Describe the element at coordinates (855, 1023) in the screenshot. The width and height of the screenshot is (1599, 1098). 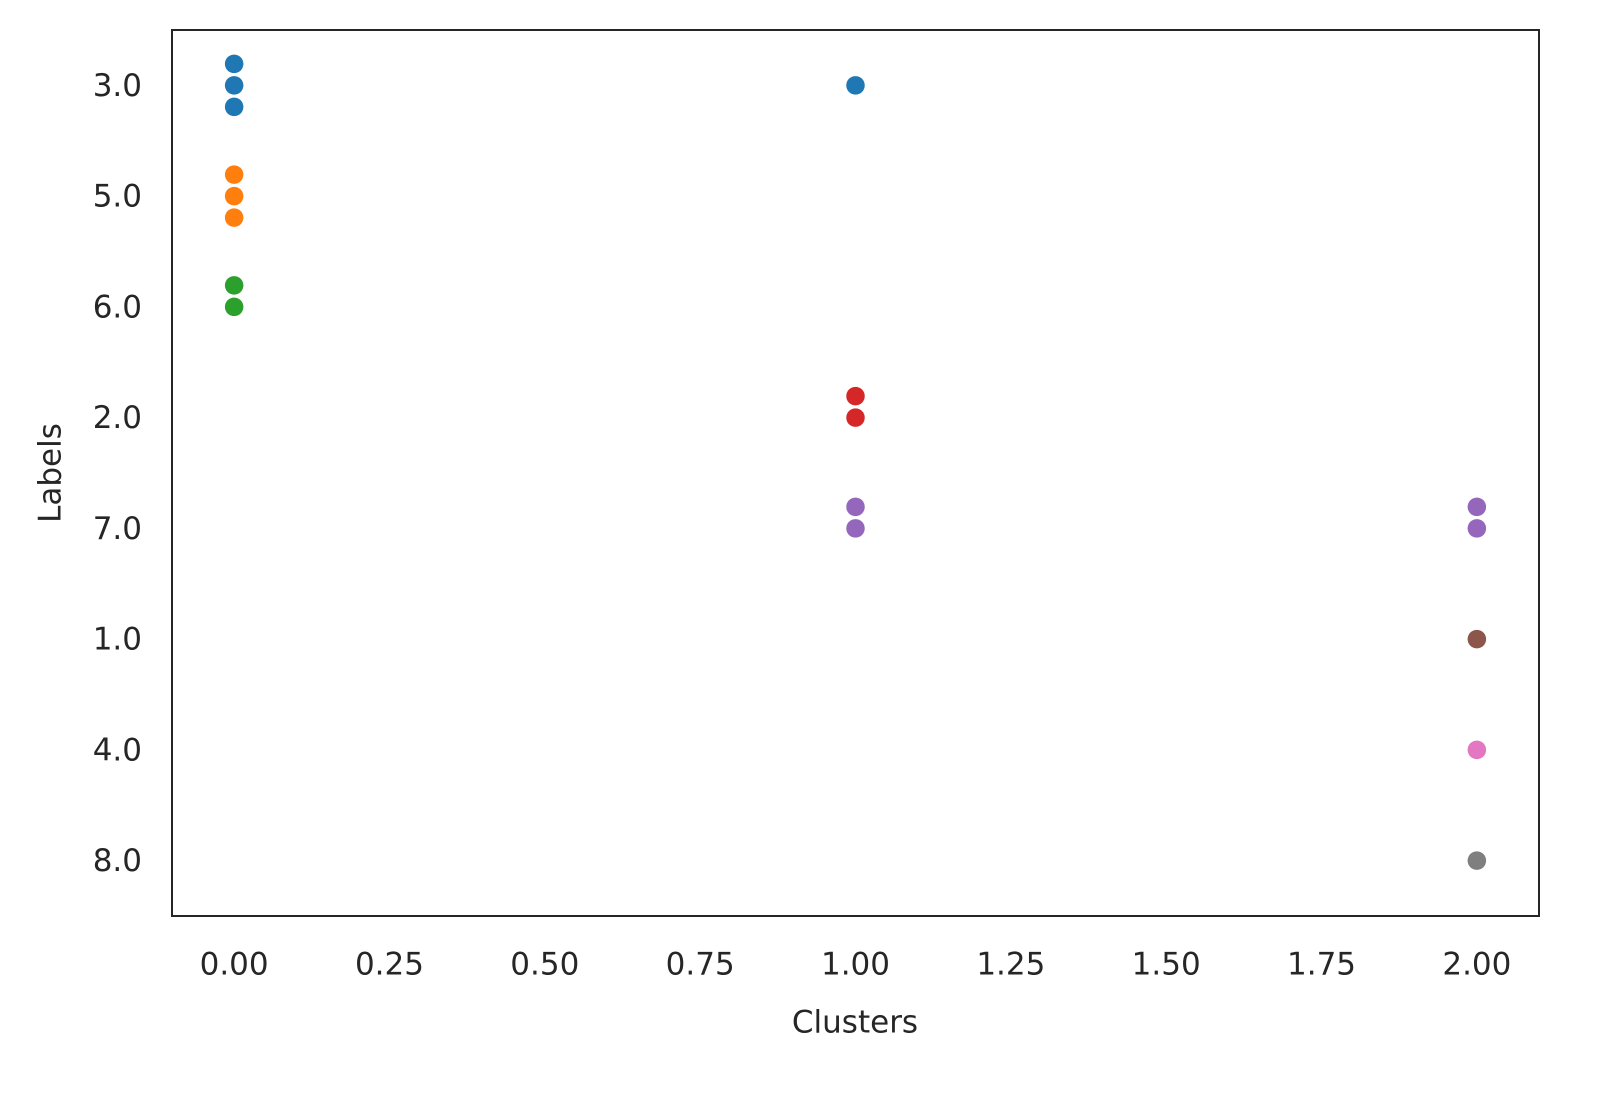
I see `x-axis-label: Clusters` at that location.